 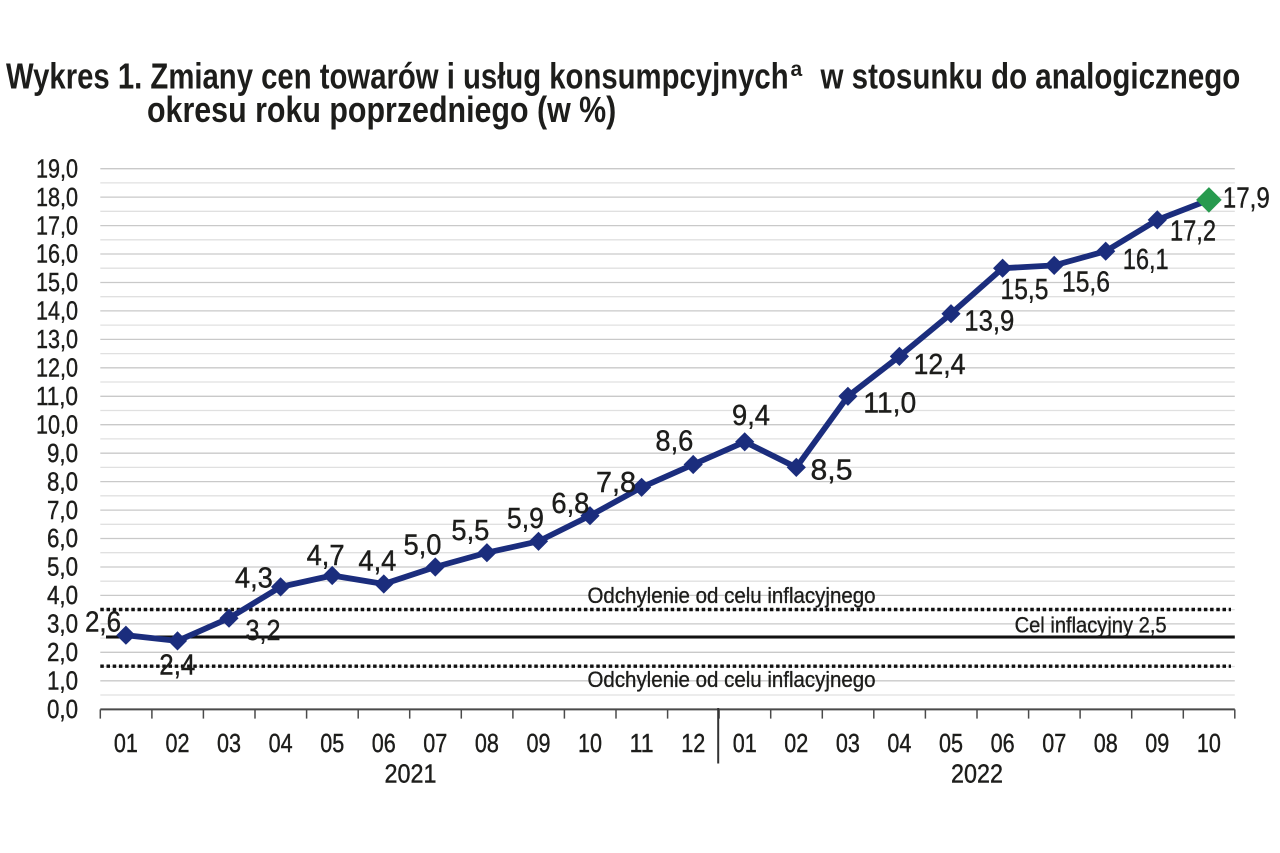 I want to click on svg-text: 16,1, so click(x=1146, y=260).